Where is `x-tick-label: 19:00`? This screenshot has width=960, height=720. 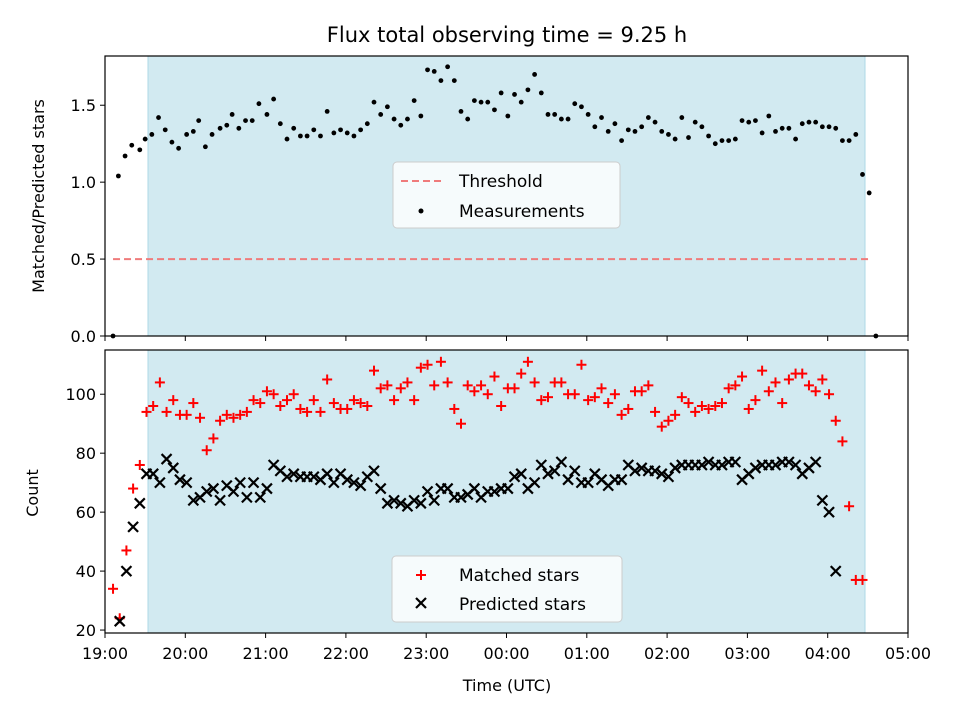 x-tick-label: 19:00 is located at coordinates (105, 653).